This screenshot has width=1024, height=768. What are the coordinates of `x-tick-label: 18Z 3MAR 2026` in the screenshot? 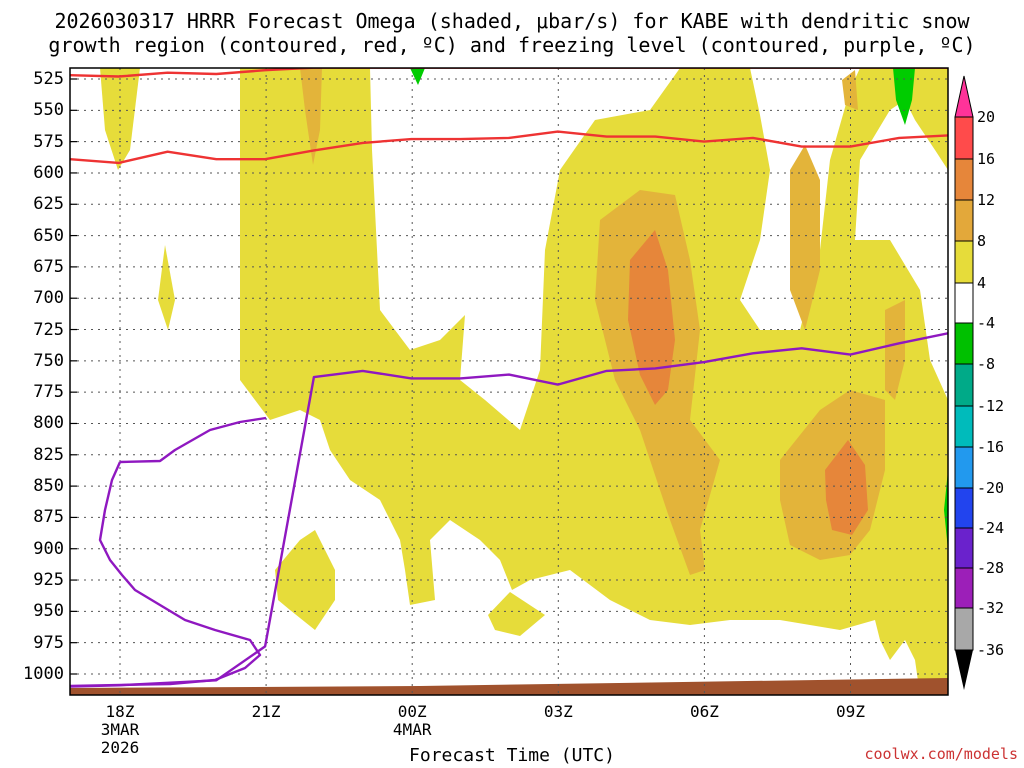 It's located at (120, 730).